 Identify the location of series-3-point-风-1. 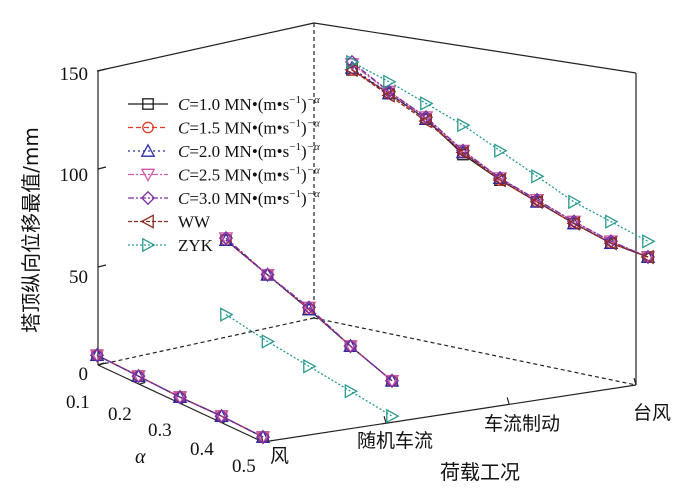
(138, 377).